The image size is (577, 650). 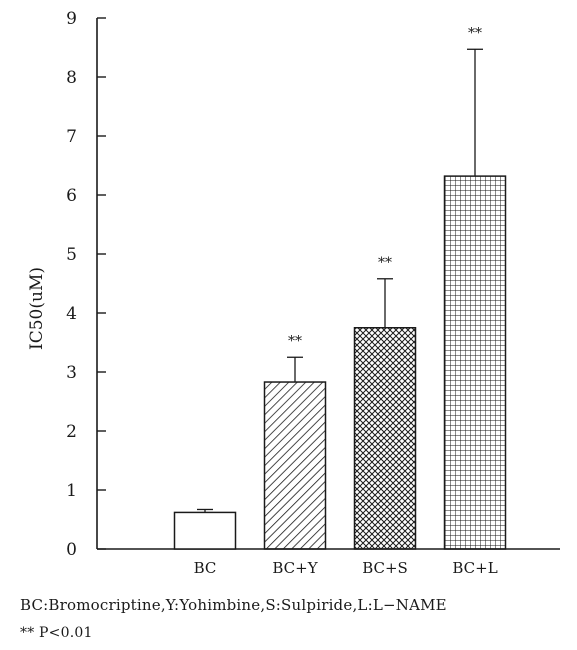 I want to click on category-label-2: BC+S, so click(x=385, y=568).